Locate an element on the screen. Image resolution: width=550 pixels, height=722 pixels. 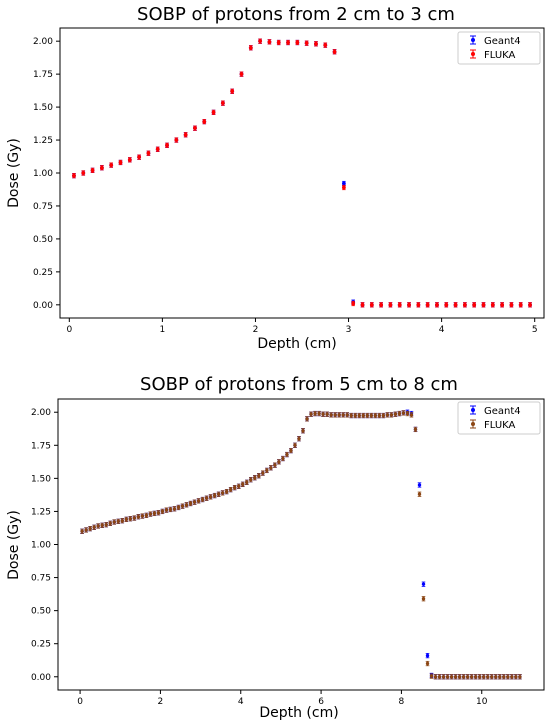
x-tick-label: 5 is located at coordinates (535, 330).